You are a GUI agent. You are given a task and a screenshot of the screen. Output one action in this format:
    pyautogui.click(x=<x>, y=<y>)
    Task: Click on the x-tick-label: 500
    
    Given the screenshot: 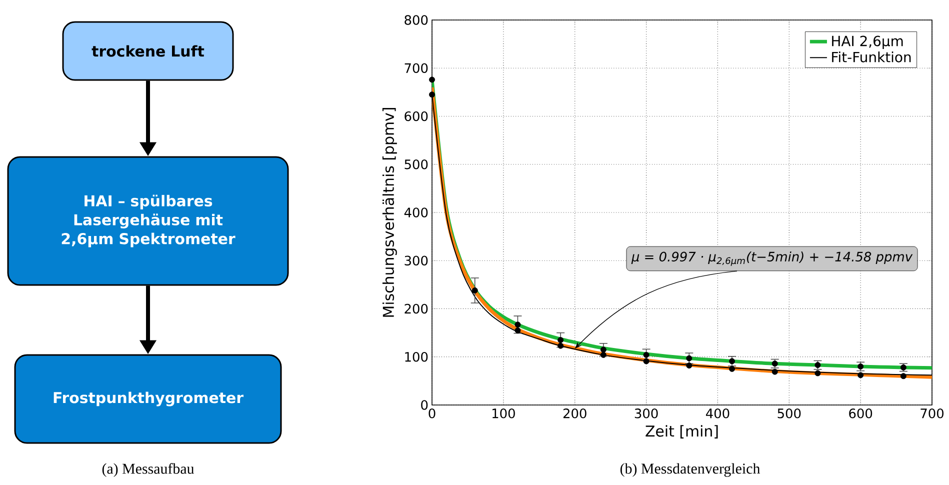 What is the action you would take?
    pyautogui.click(x=789, y=413)
    